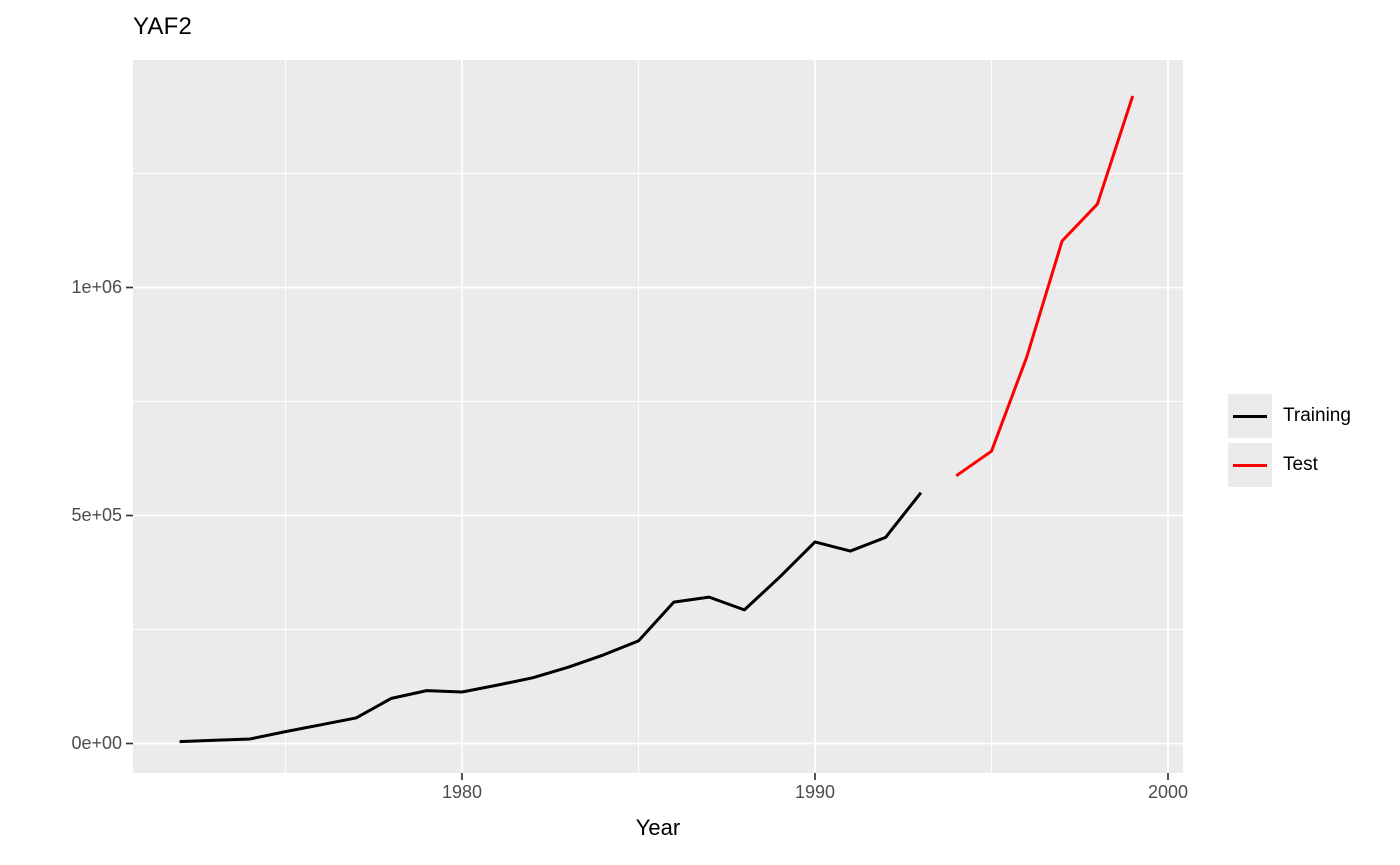  I want to click on chart-title: YAF2, so click(163, 26).